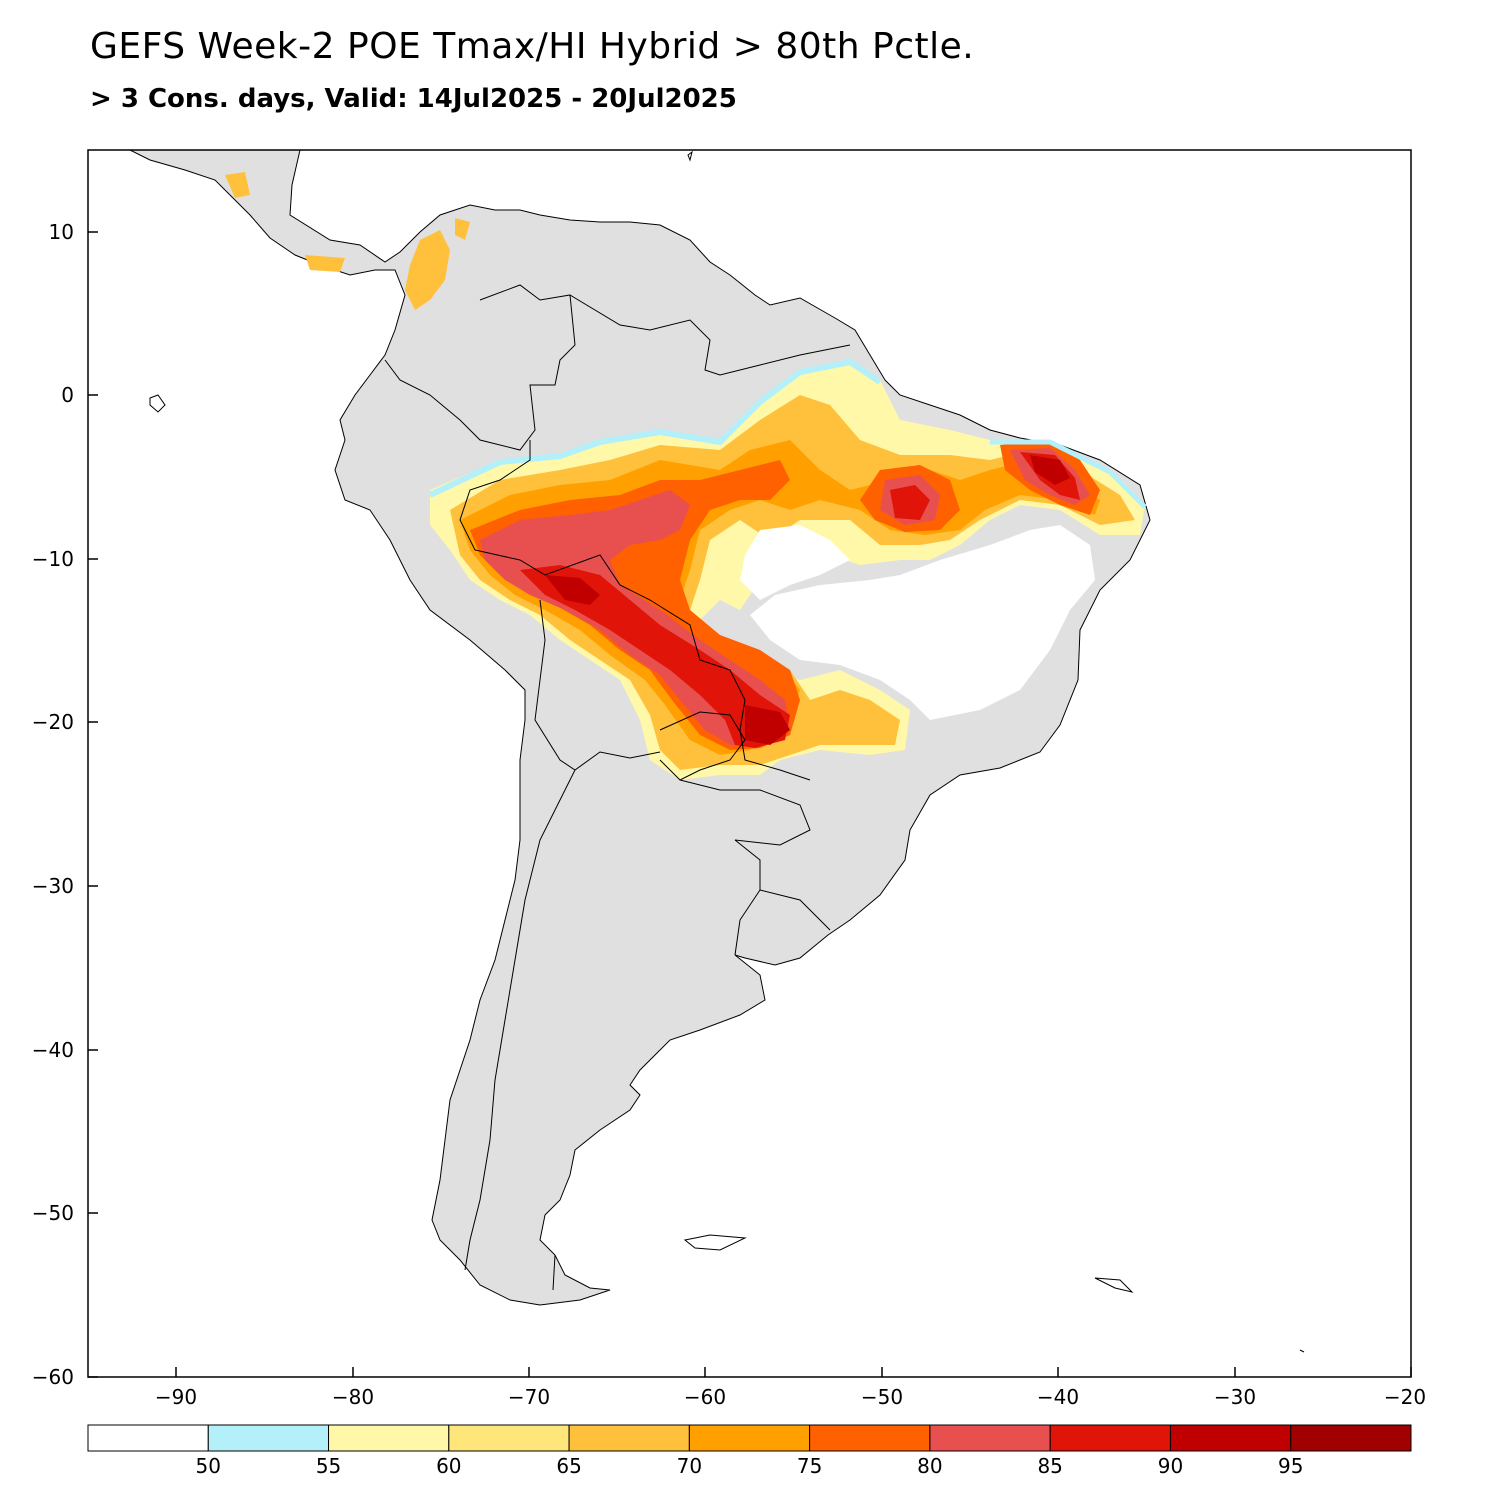 The width and height of the screenshot is (1500, 1500). I want to click on y-tick-label: −10, so click(53, 559).